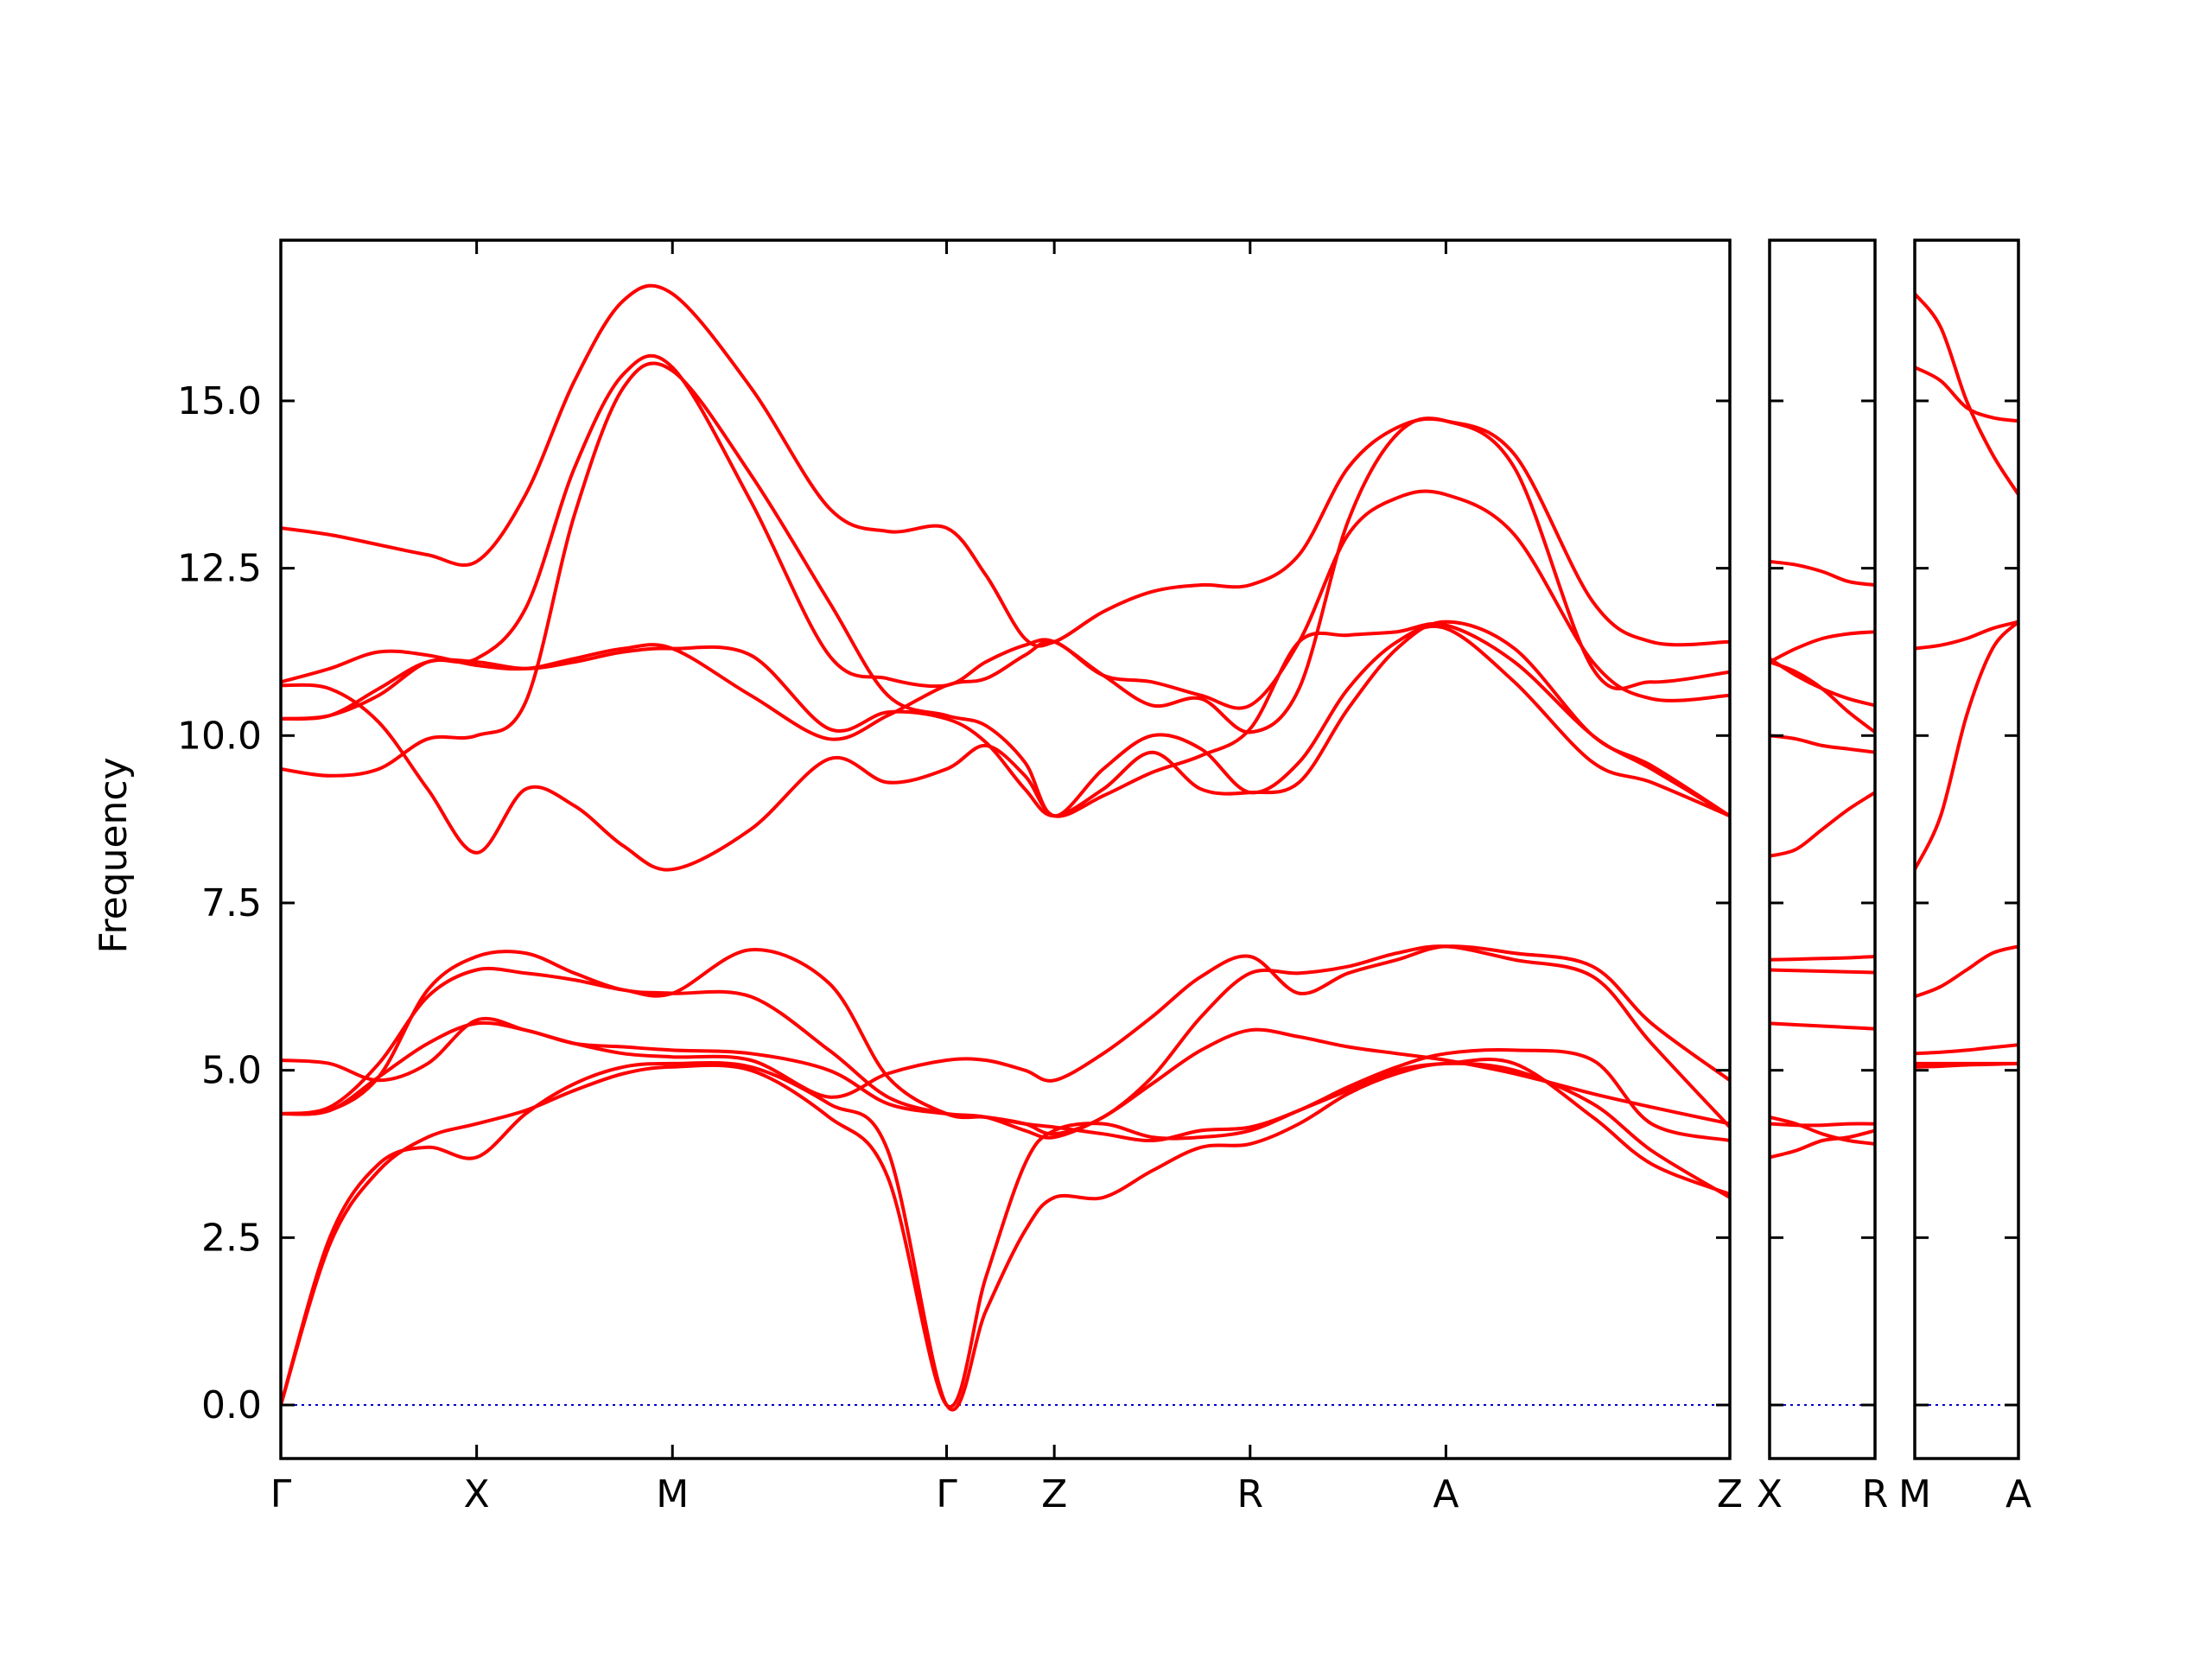  I want to click on y-tick-labels: 0.0 2.5 5.0 7.5 10.0 12.5 15.0, so click(219, 903).